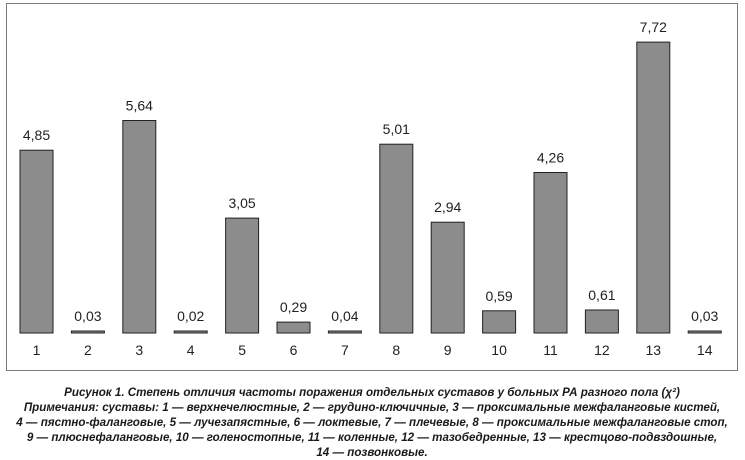  What do you see at coordinates (139, 350) in the screenshot?
I see `x-tick-label-3: 3` at bounding box center [139, 350].